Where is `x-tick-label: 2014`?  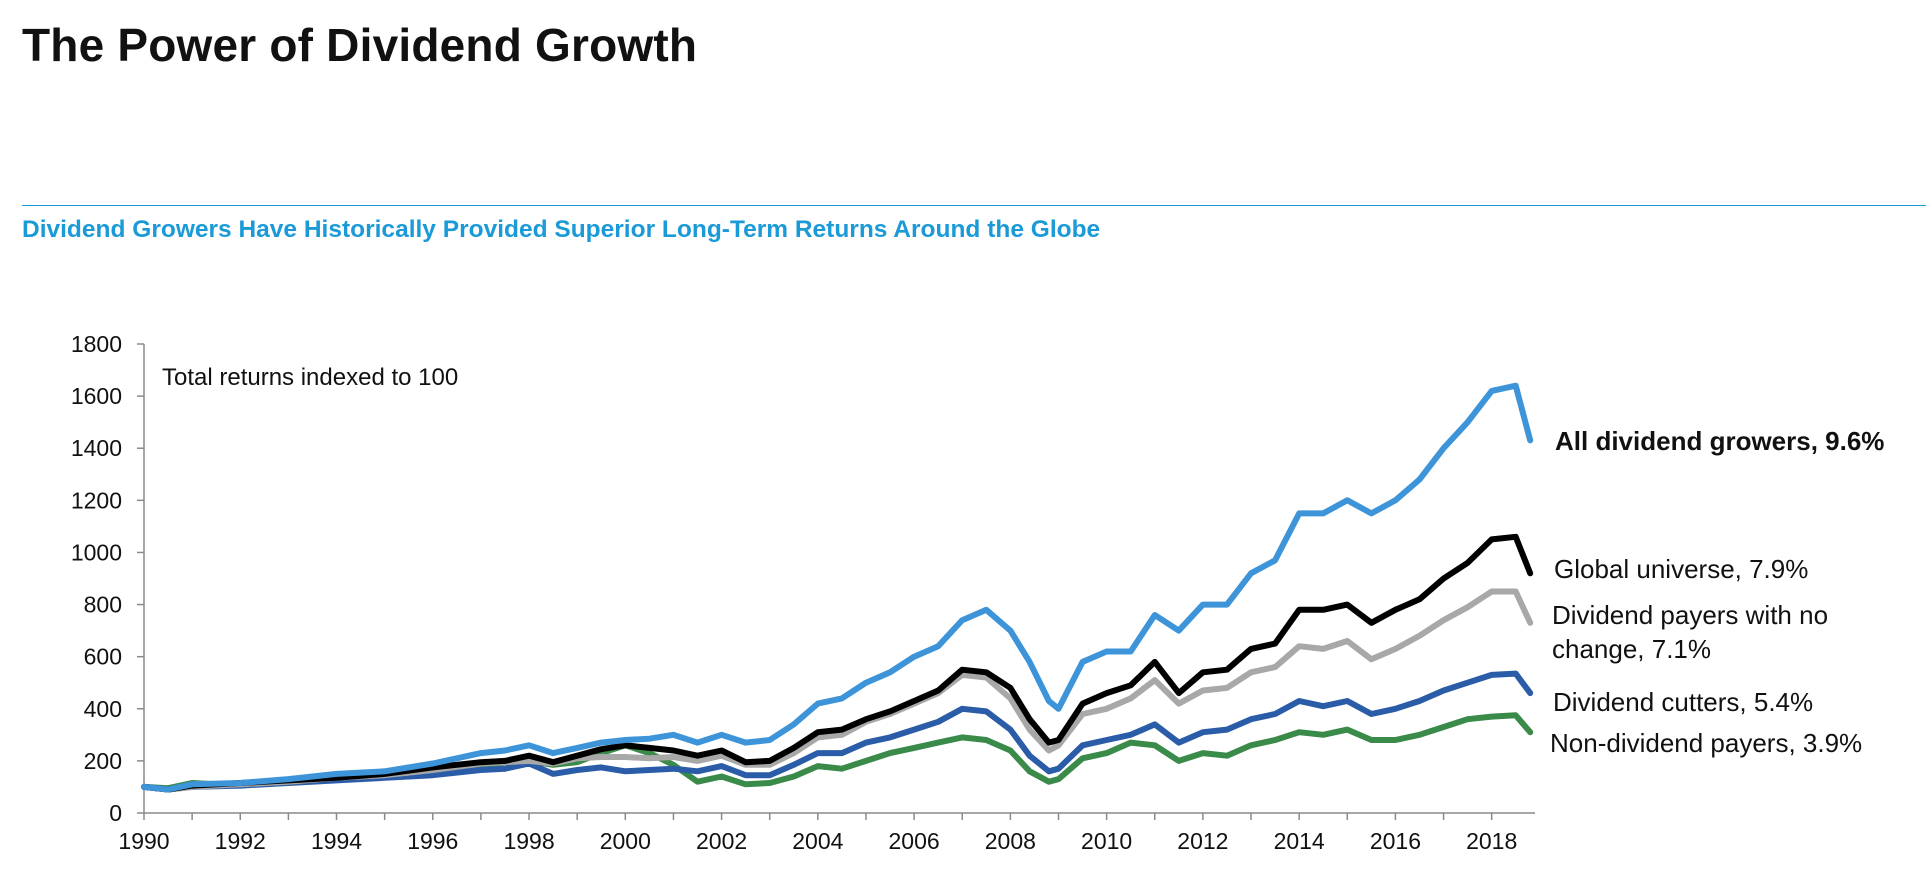
x-tick-label: 2014 is located at coordinates (1299, 841).